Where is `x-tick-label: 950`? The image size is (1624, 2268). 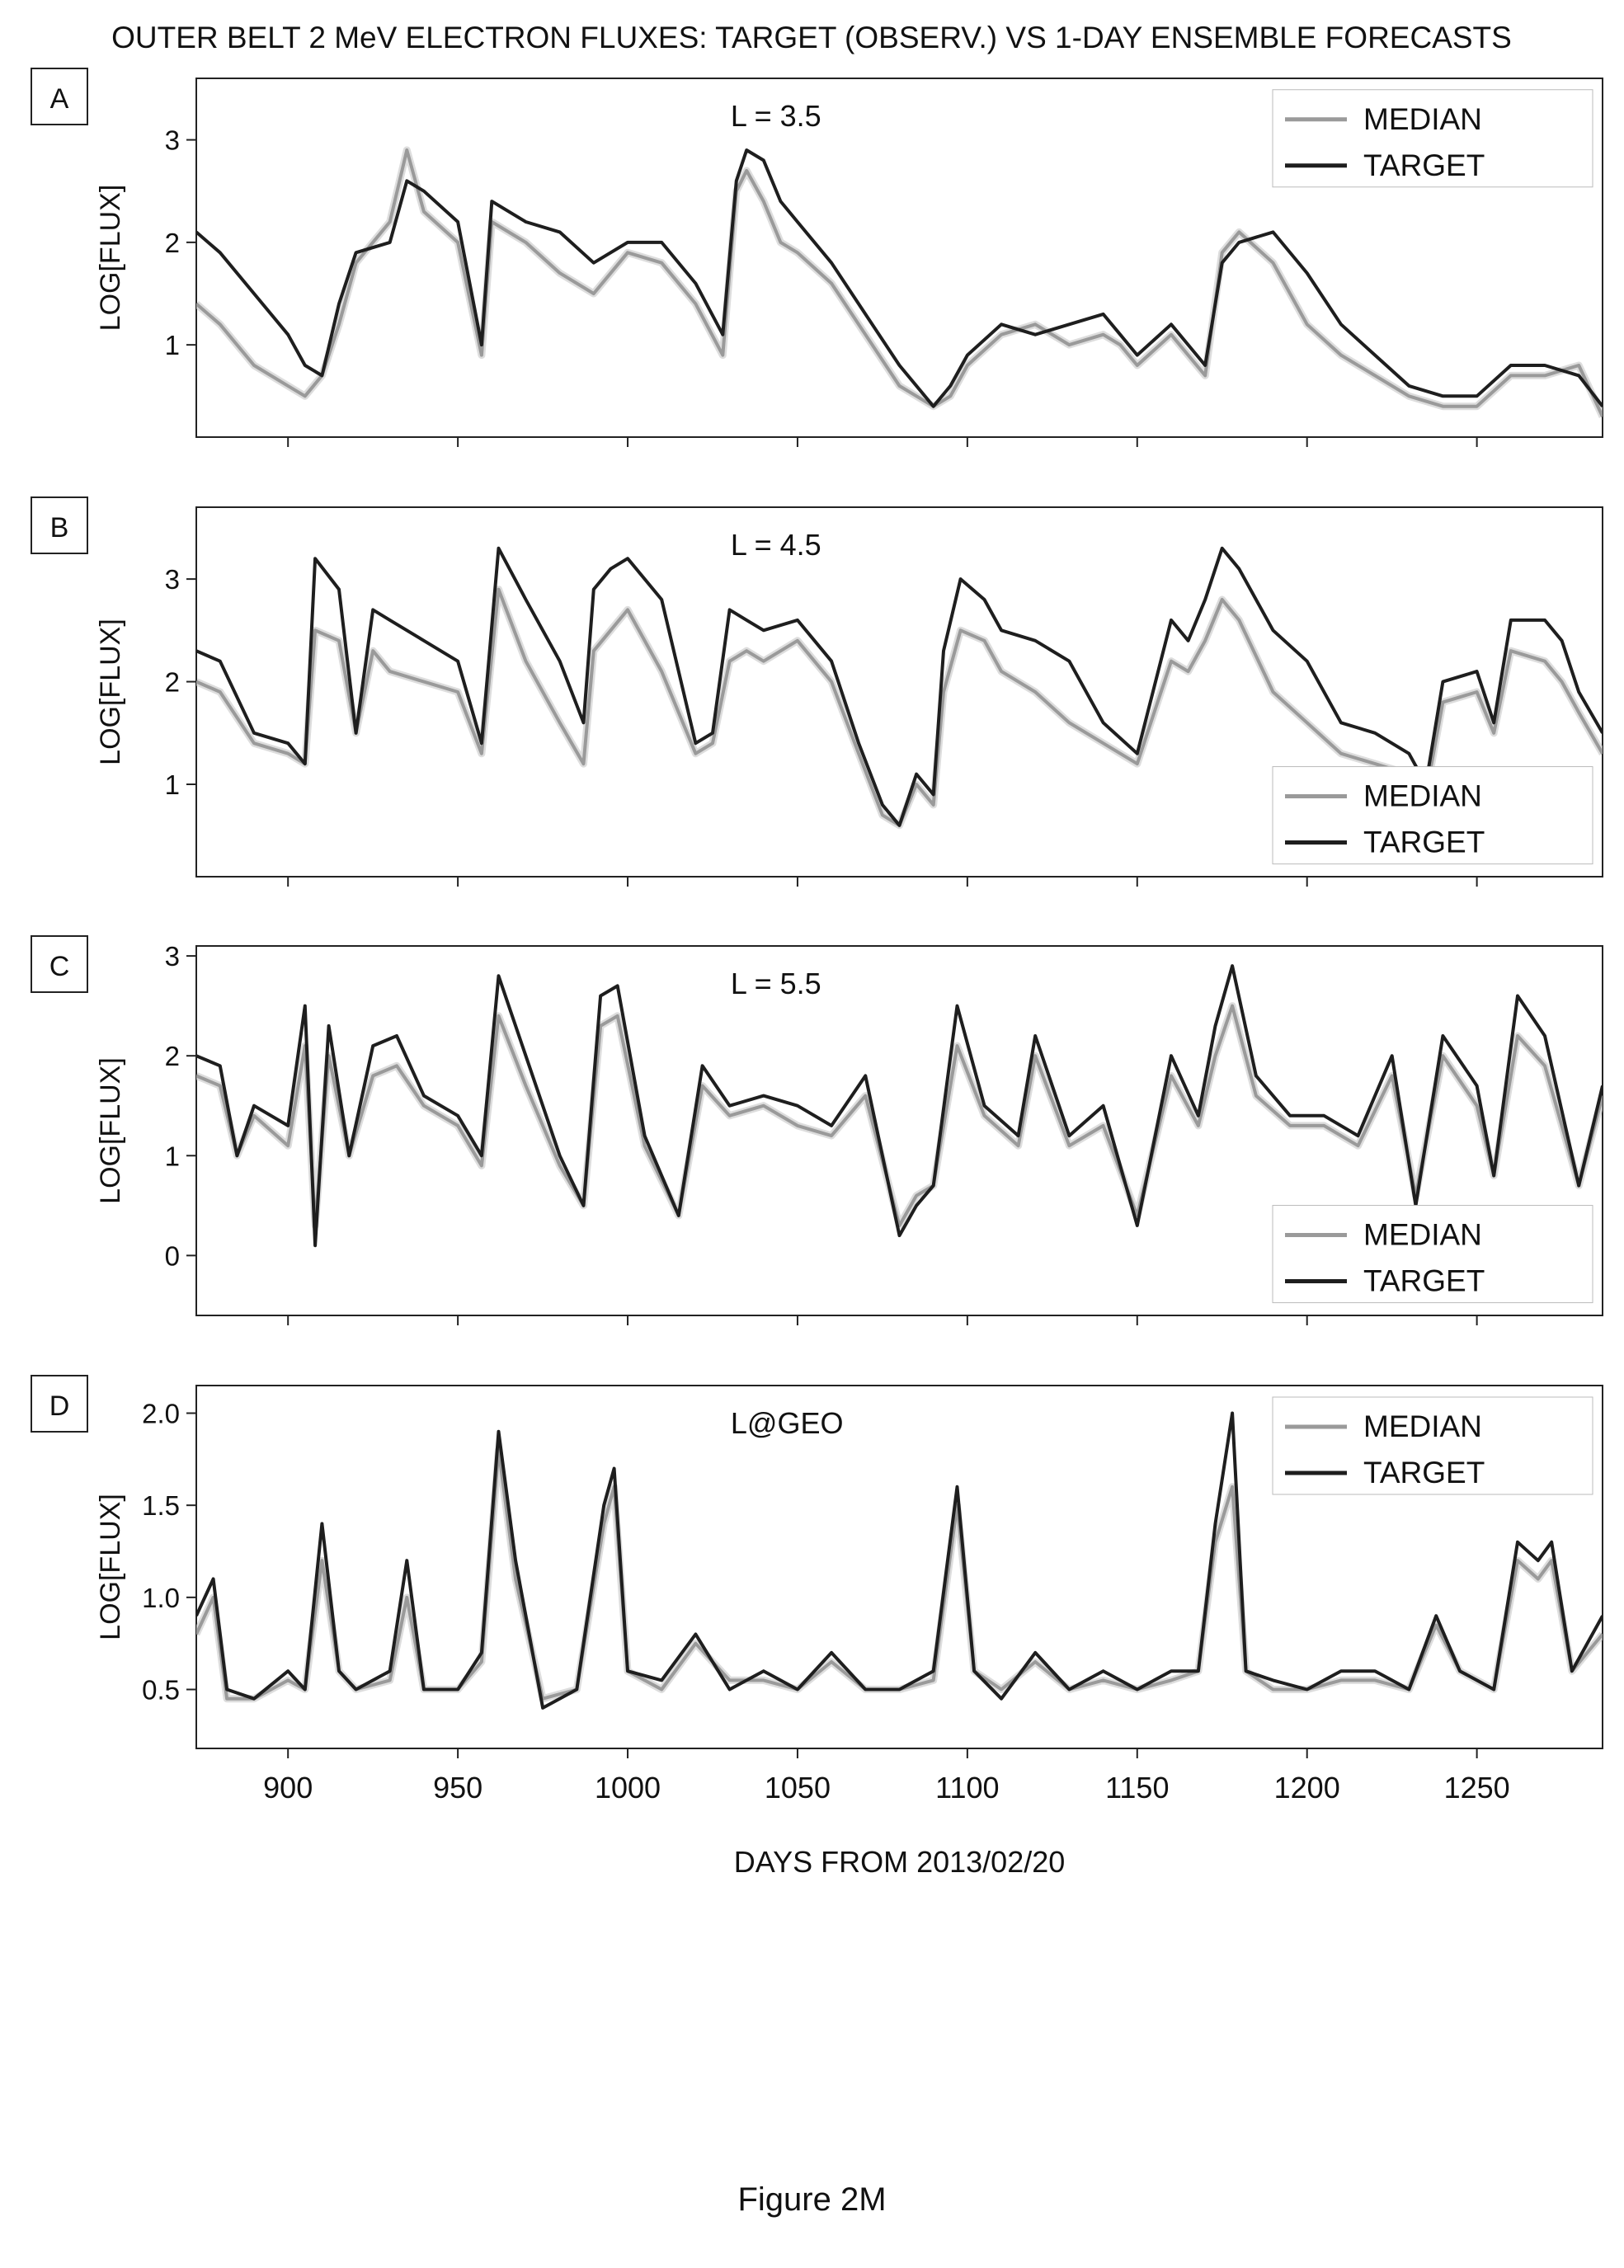
x-tick-label: 950 is located at coordinates (458, 1788).